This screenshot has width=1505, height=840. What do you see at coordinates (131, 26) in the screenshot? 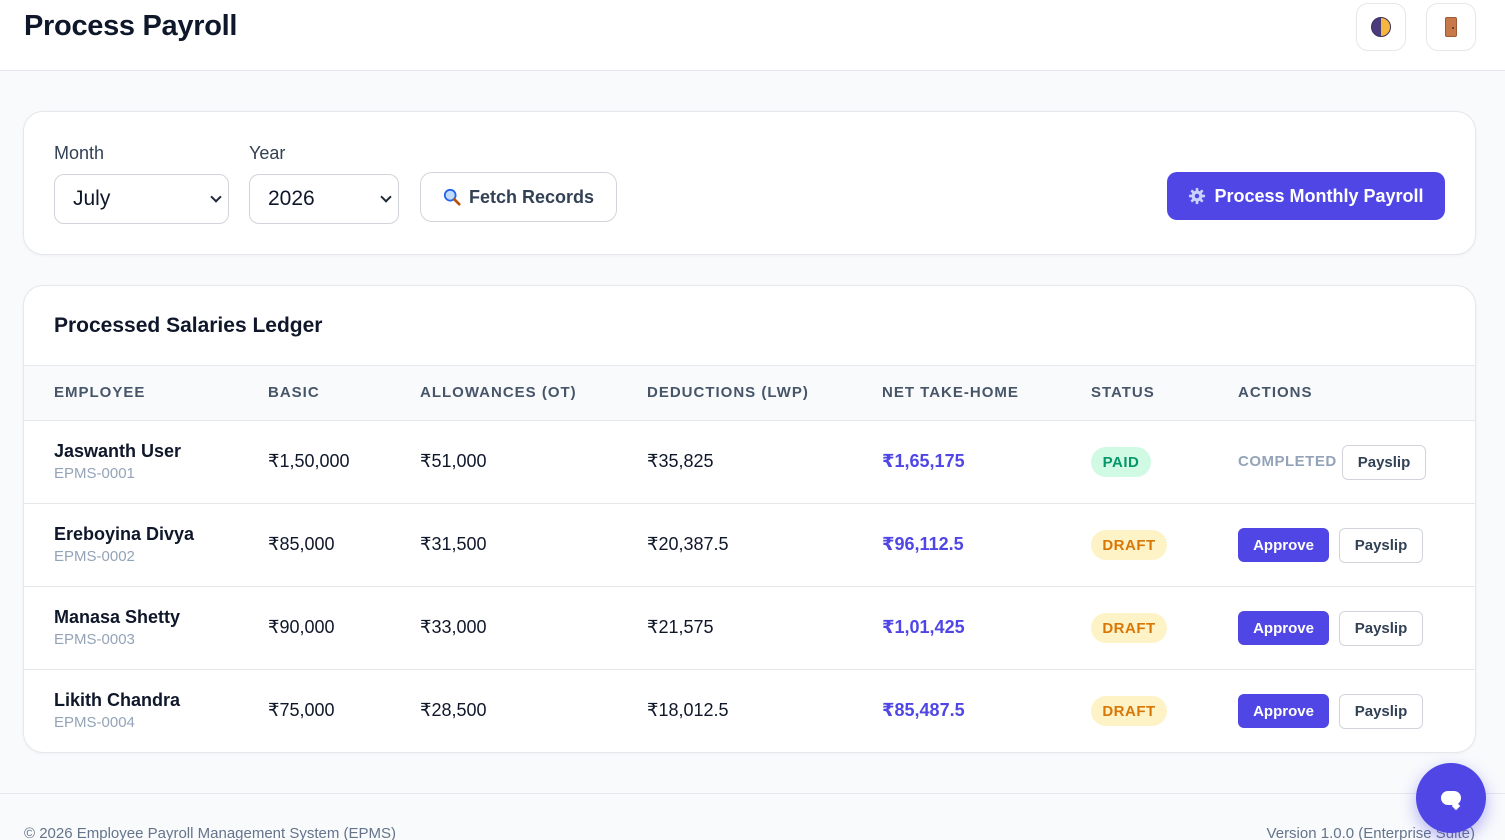
I see `page-title: Process Payroll` at bounding box center [131, 26].